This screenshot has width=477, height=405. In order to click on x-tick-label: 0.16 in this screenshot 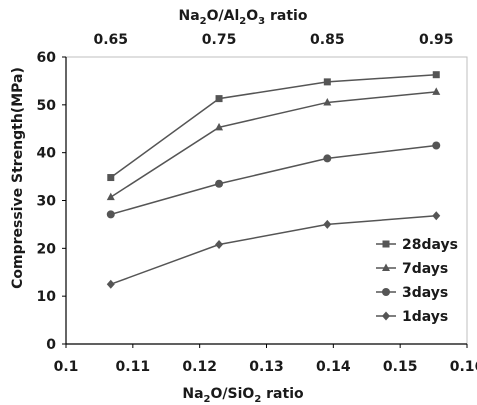, I will do `click(463, 367)`.